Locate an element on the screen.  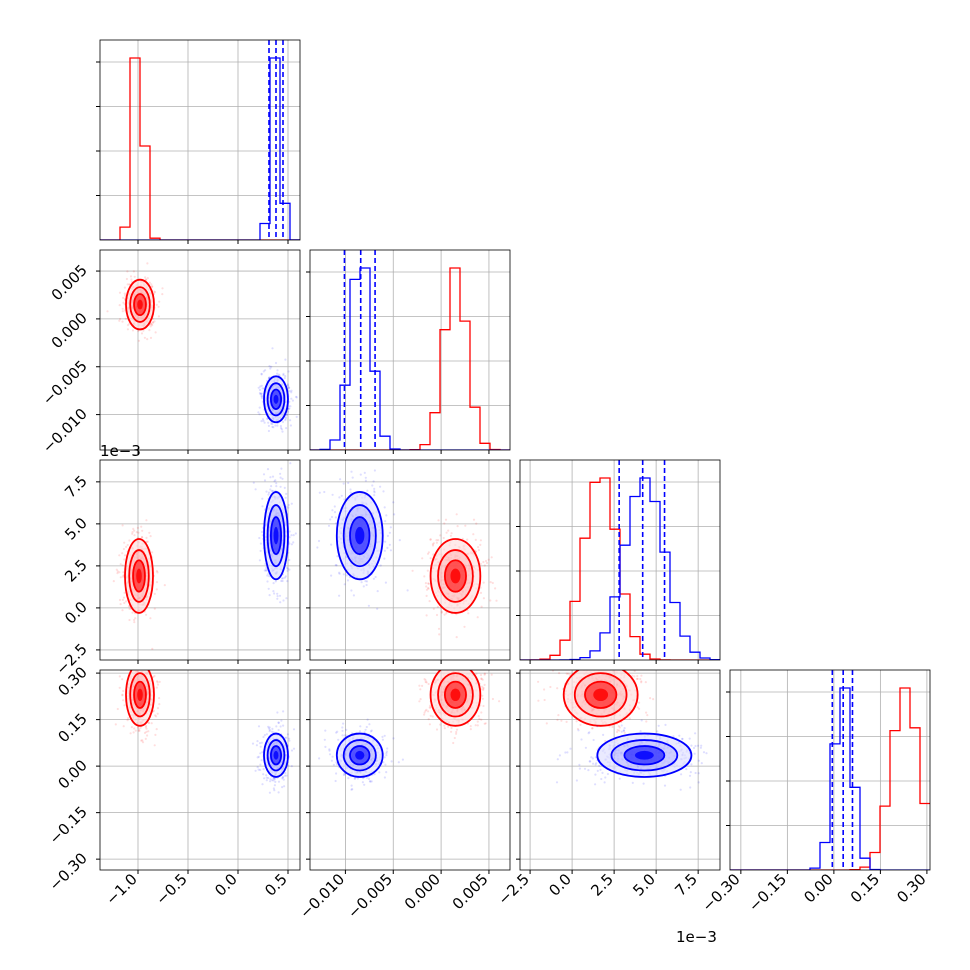
blue-histogram is located at coordinates (200, 148).